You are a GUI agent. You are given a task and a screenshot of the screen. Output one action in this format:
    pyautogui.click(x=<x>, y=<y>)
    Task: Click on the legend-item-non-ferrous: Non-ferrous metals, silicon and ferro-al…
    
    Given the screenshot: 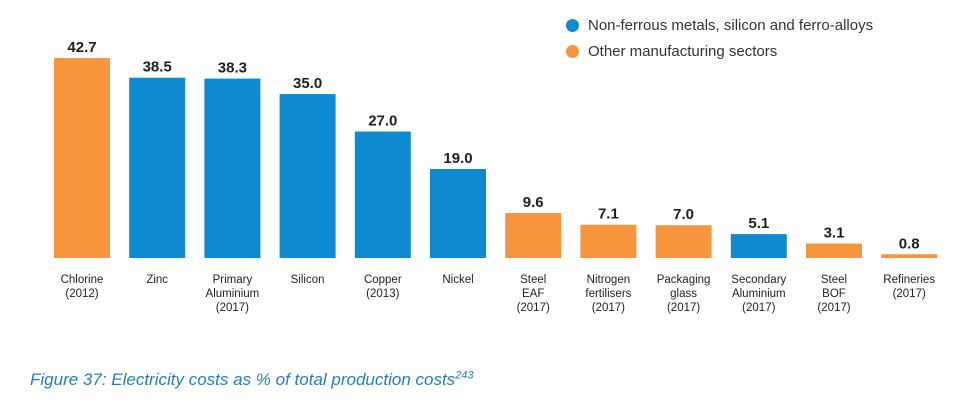 What is the action you would take?
    pyautogui.click(x=719, y=25)
    